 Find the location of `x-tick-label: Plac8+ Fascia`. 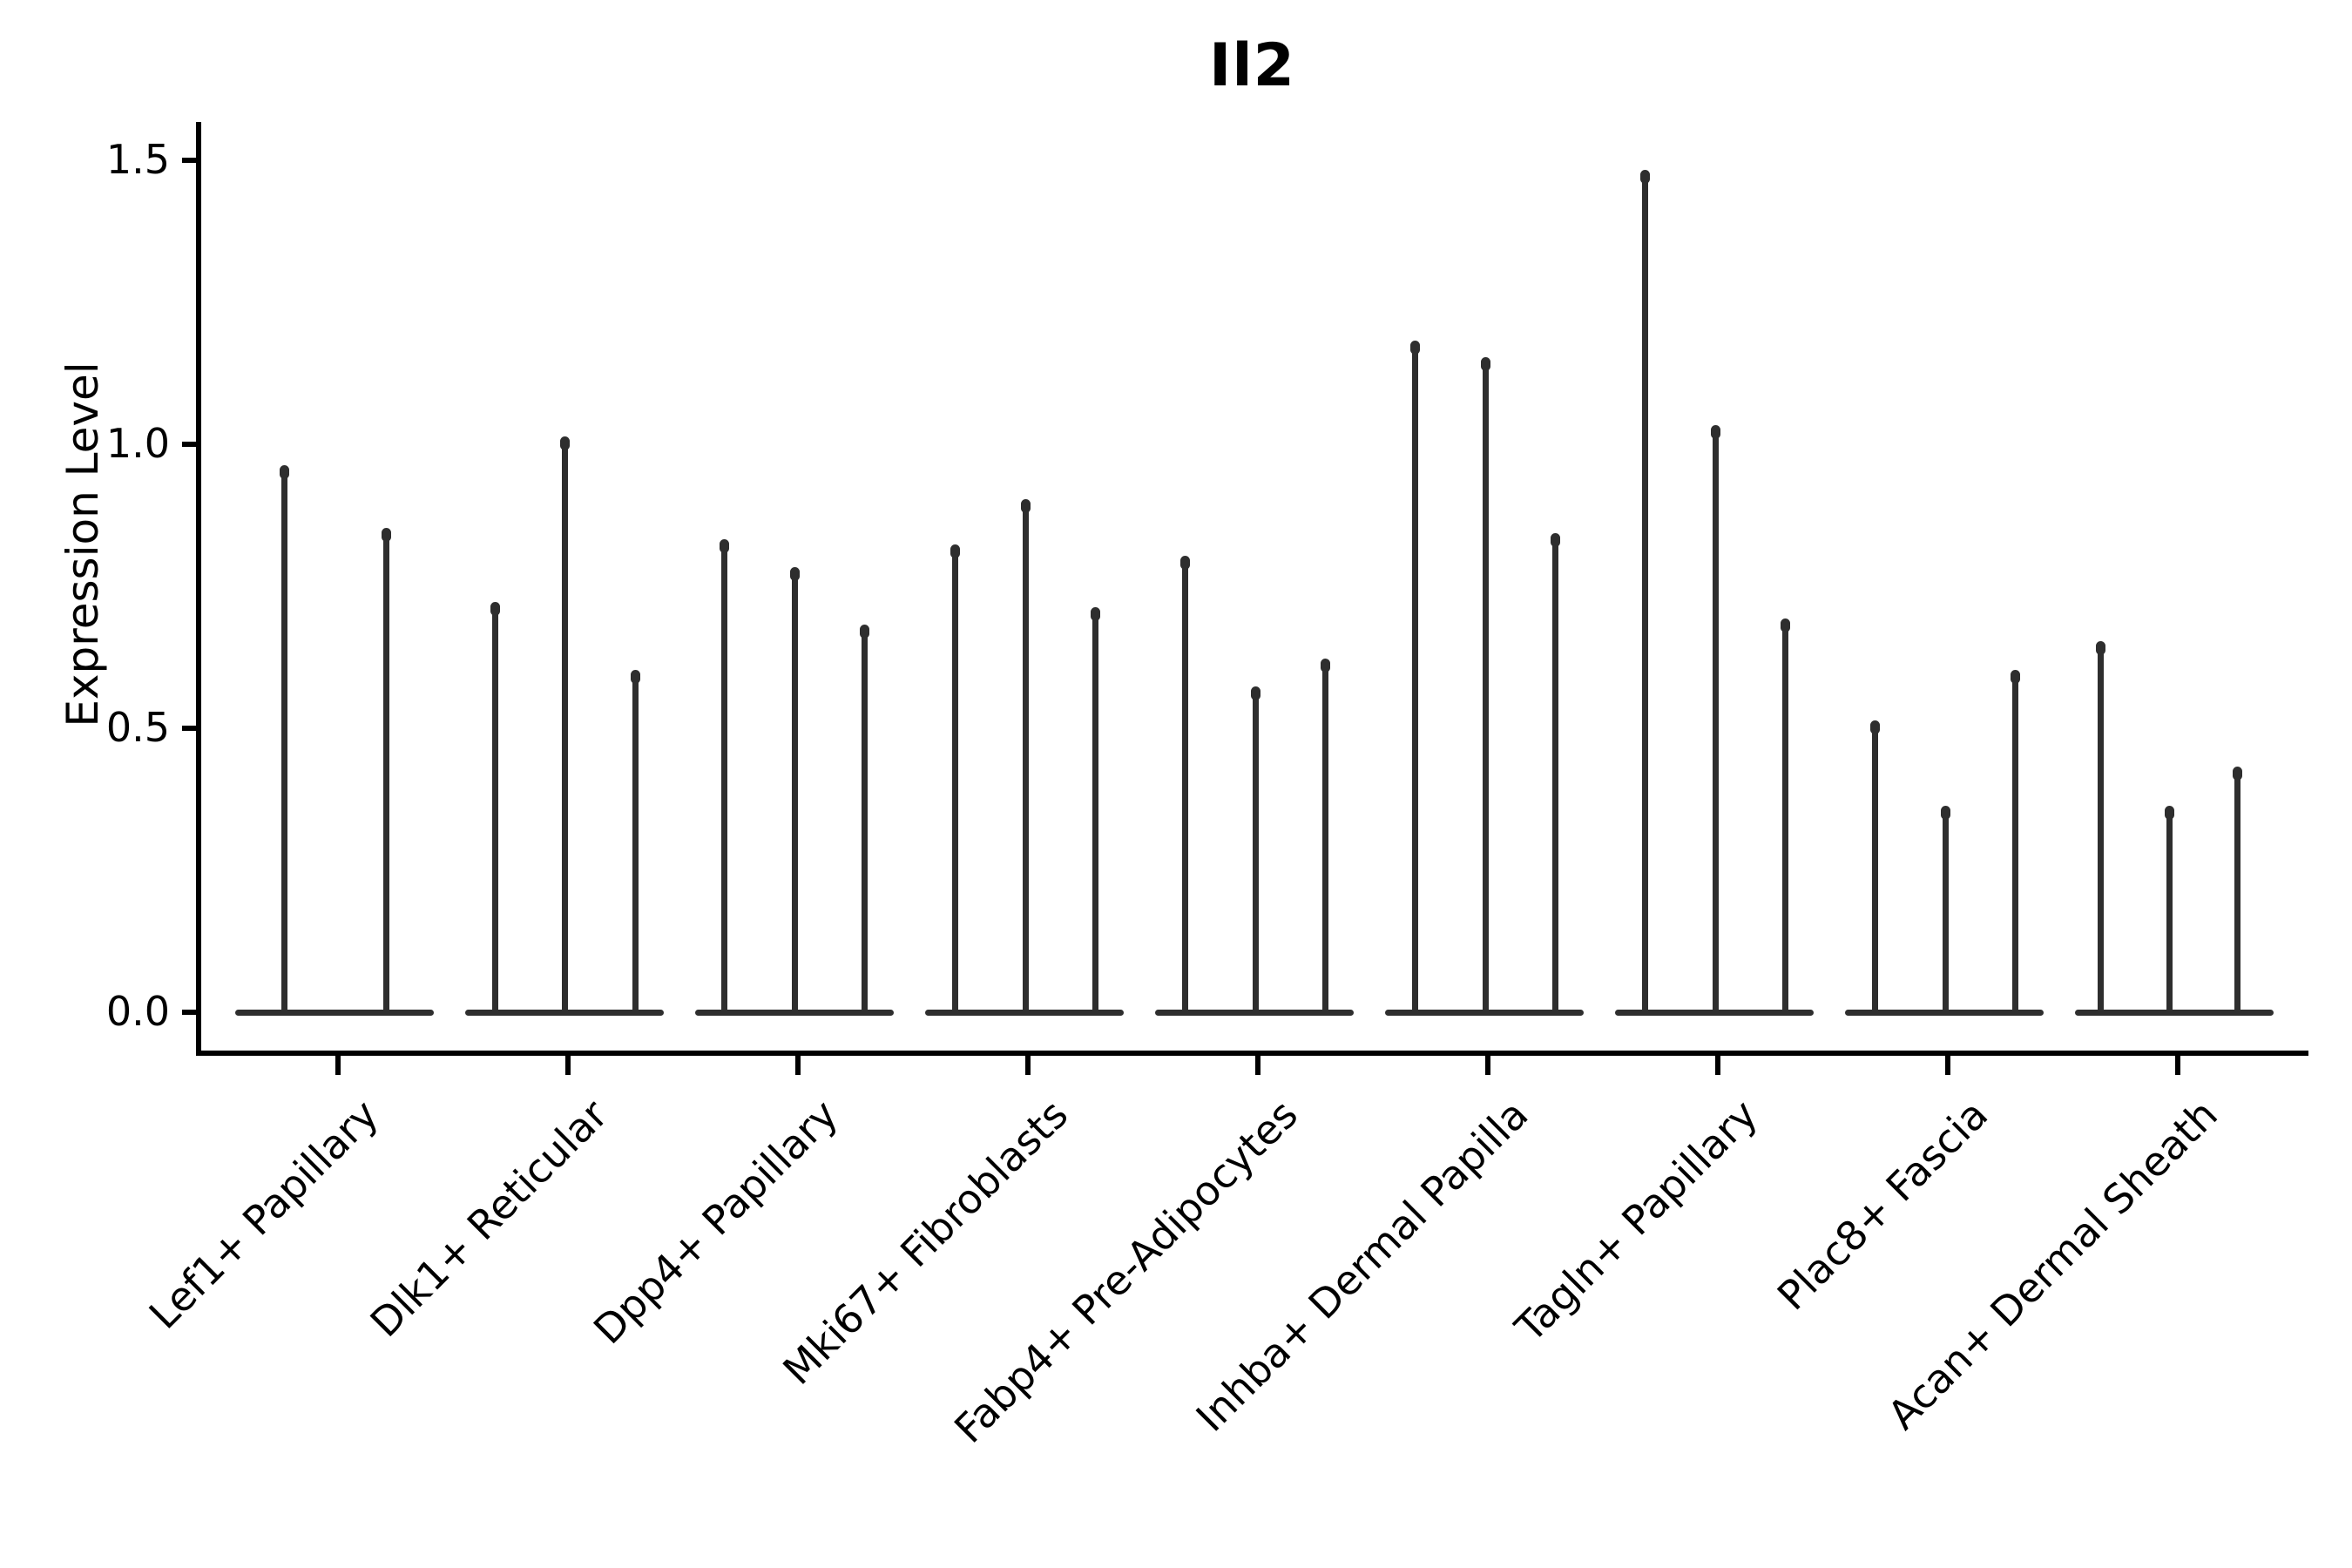

x-tick-label: Plac8+ Fascia is located at coordinates (1882, 1205).